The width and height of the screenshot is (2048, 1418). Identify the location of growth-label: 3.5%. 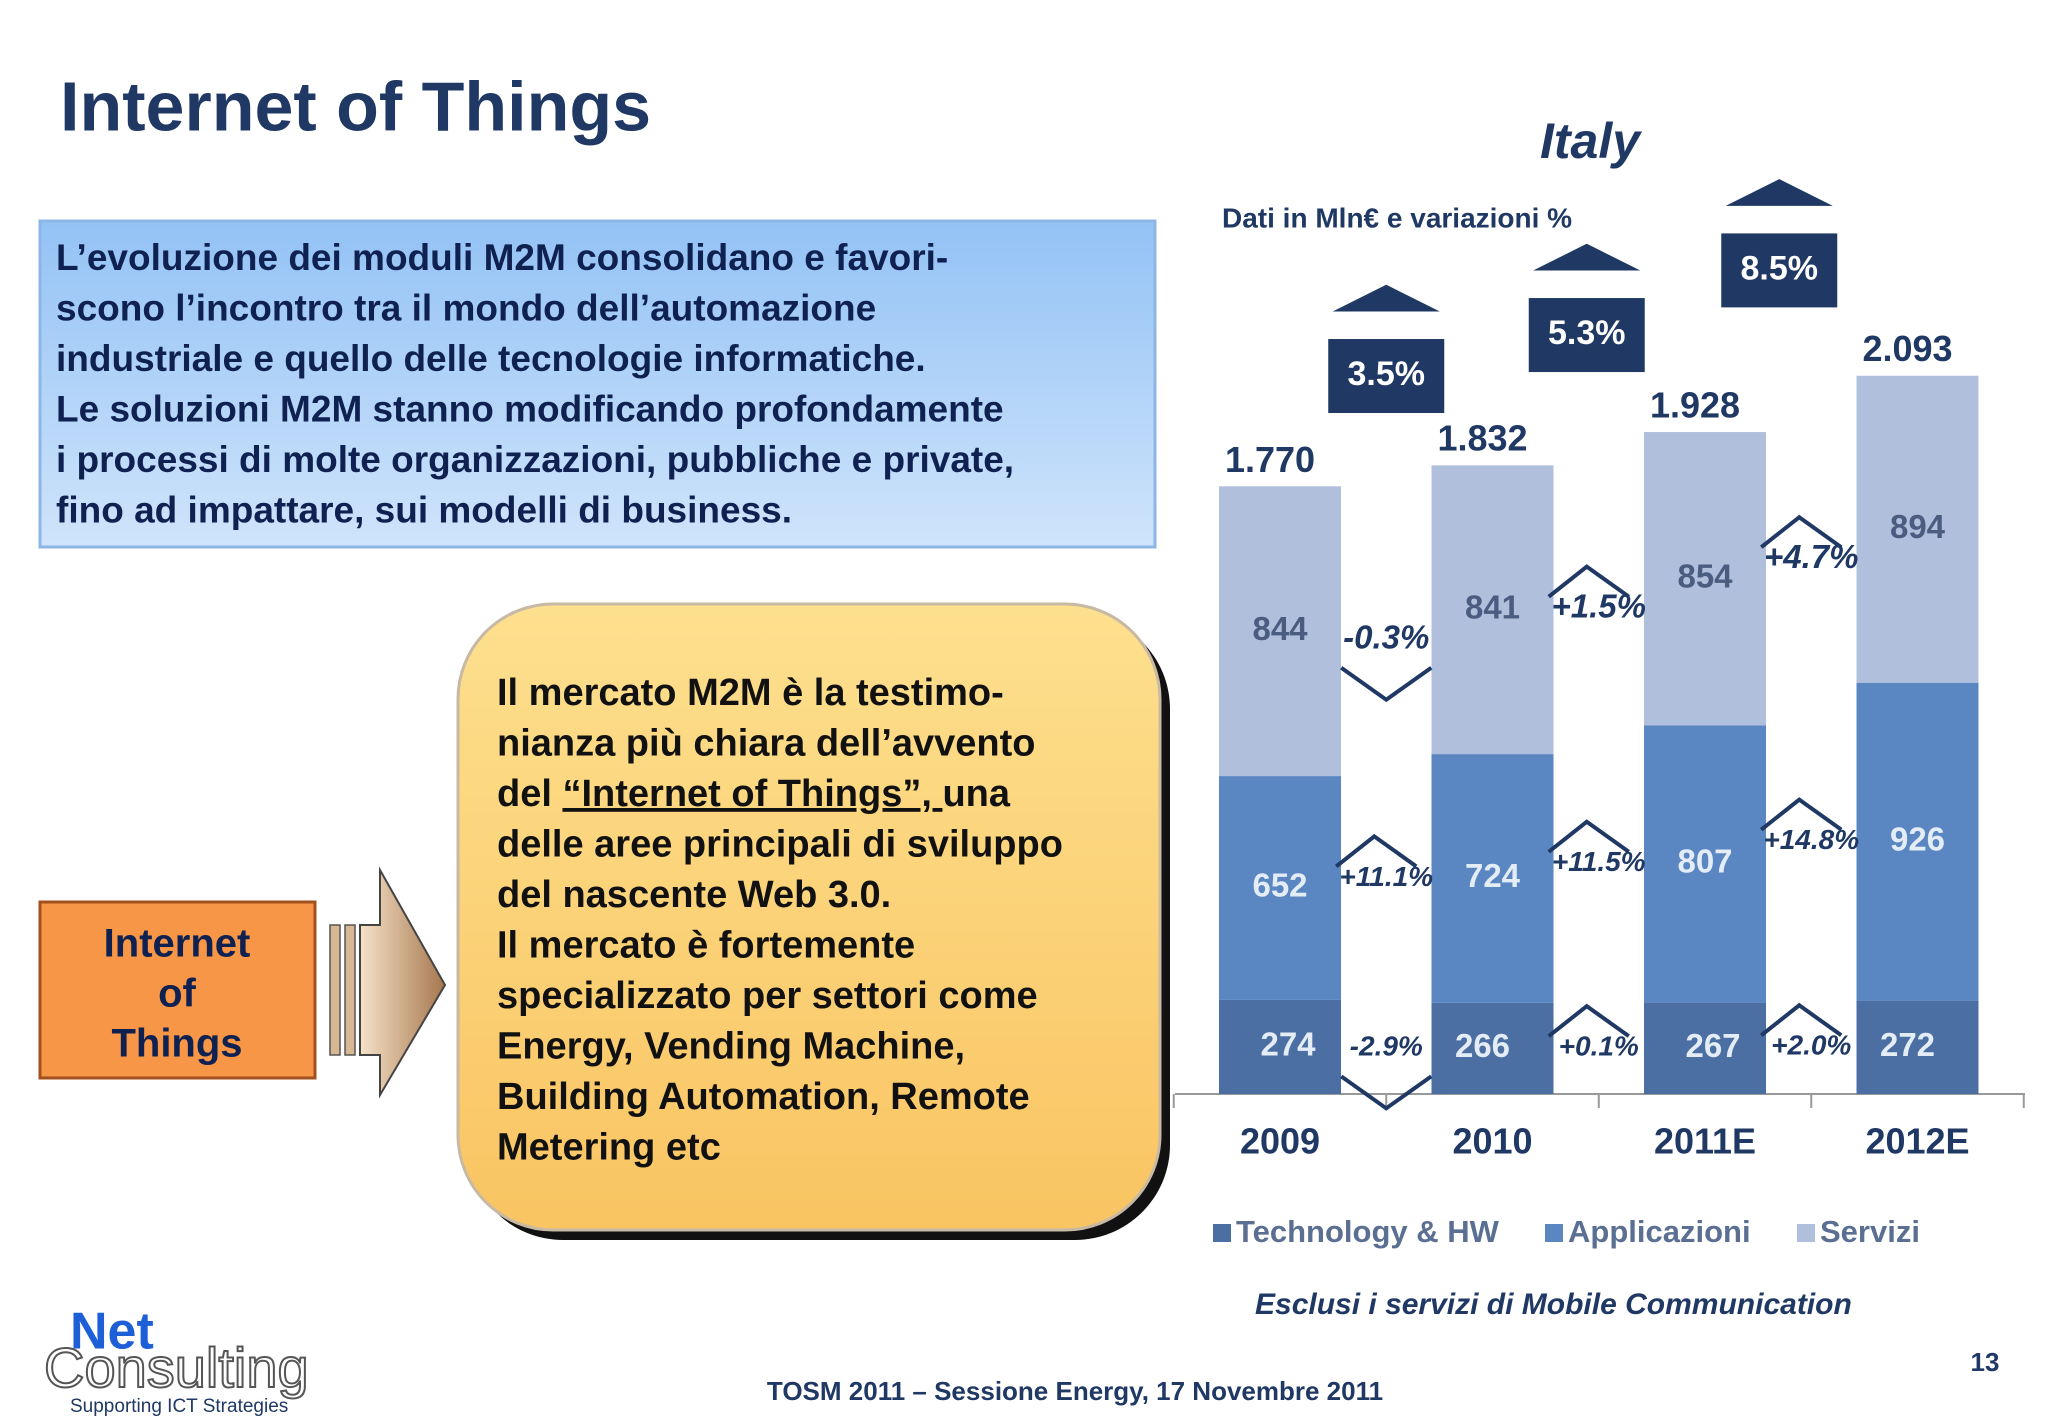
(1387, 374).